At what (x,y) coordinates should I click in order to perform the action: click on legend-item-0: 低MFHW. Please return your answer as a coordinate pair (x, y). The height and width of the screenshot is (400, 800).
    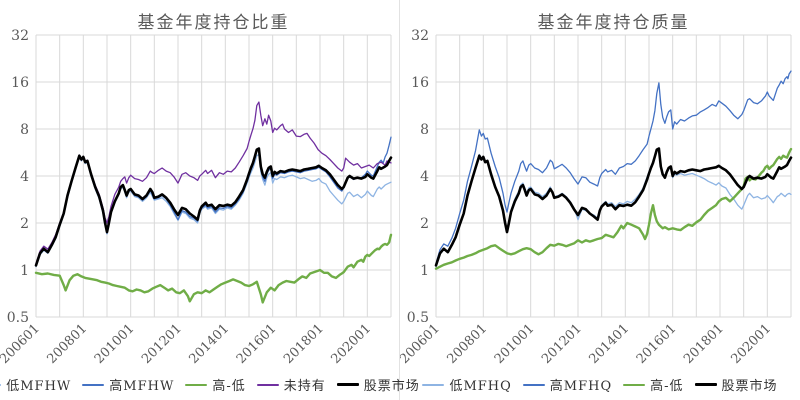
    Looking at the image, I should click on (35, 384).